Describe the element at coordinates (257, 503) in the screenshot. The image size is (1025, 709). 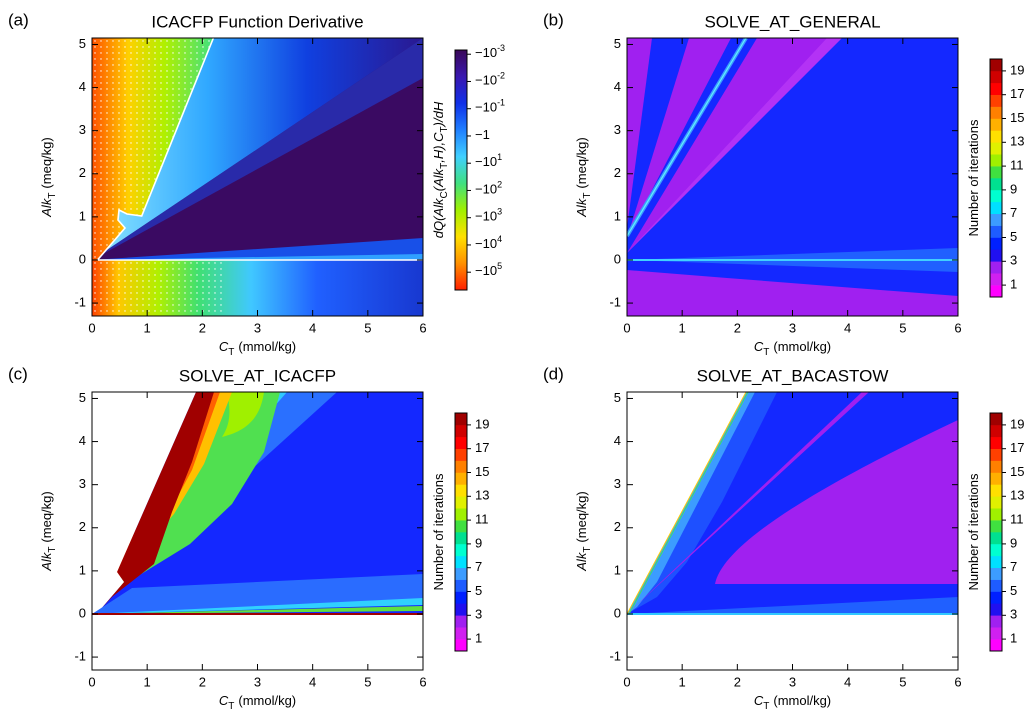
I see `field-c` at that location.